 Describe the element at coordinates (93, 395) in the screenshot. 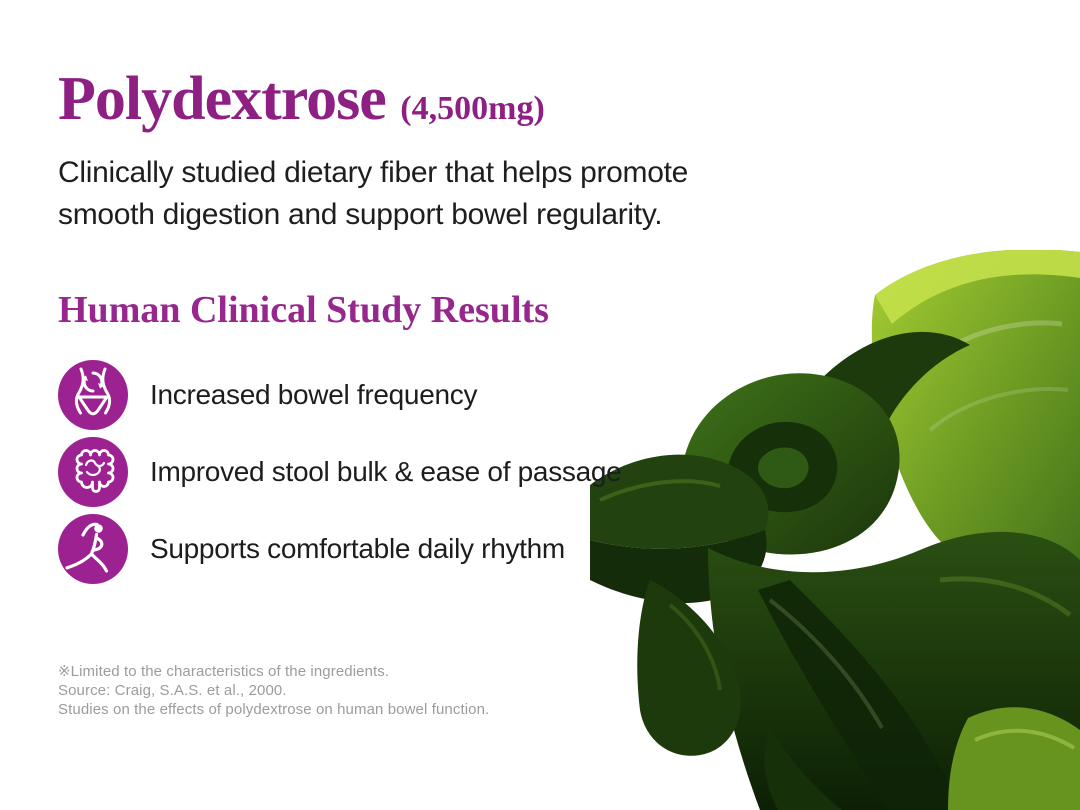

I see `abdomen-digestion-icon` at that location.